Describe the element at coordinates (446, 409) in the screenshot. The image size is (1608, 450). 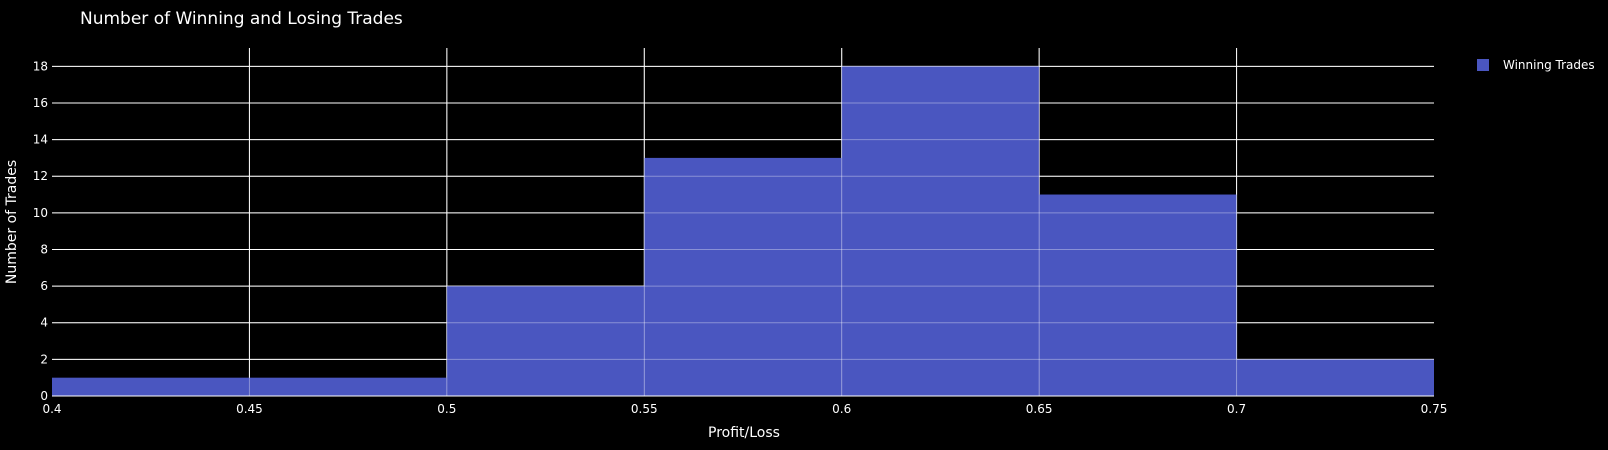
I see `x-tick-label: 0.5` at that location.